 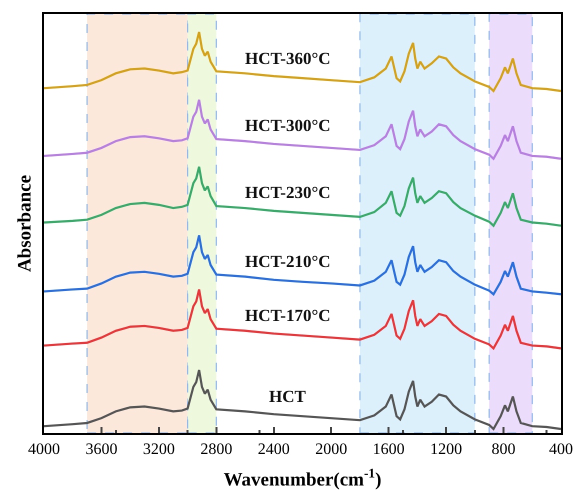 I want to click on x-tick-label: 4000, so click(x=44, y=449).